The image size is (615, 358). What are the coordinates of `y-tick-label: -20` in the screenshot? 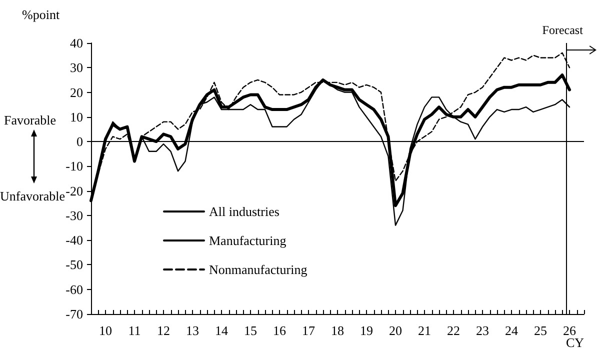 It's located at (74, 190).